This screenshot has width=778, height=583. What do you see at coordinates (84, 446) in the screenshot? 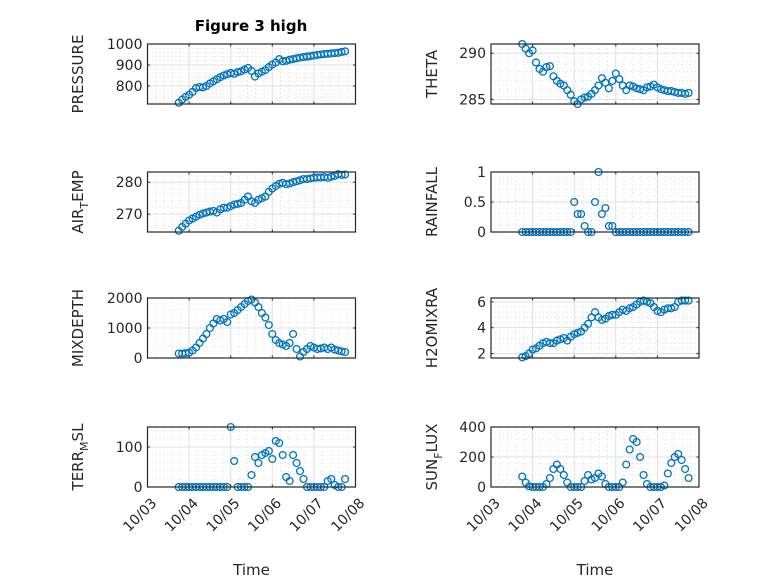
I see `y-axis-label-subscript: M` at bounding box center [84, 446].